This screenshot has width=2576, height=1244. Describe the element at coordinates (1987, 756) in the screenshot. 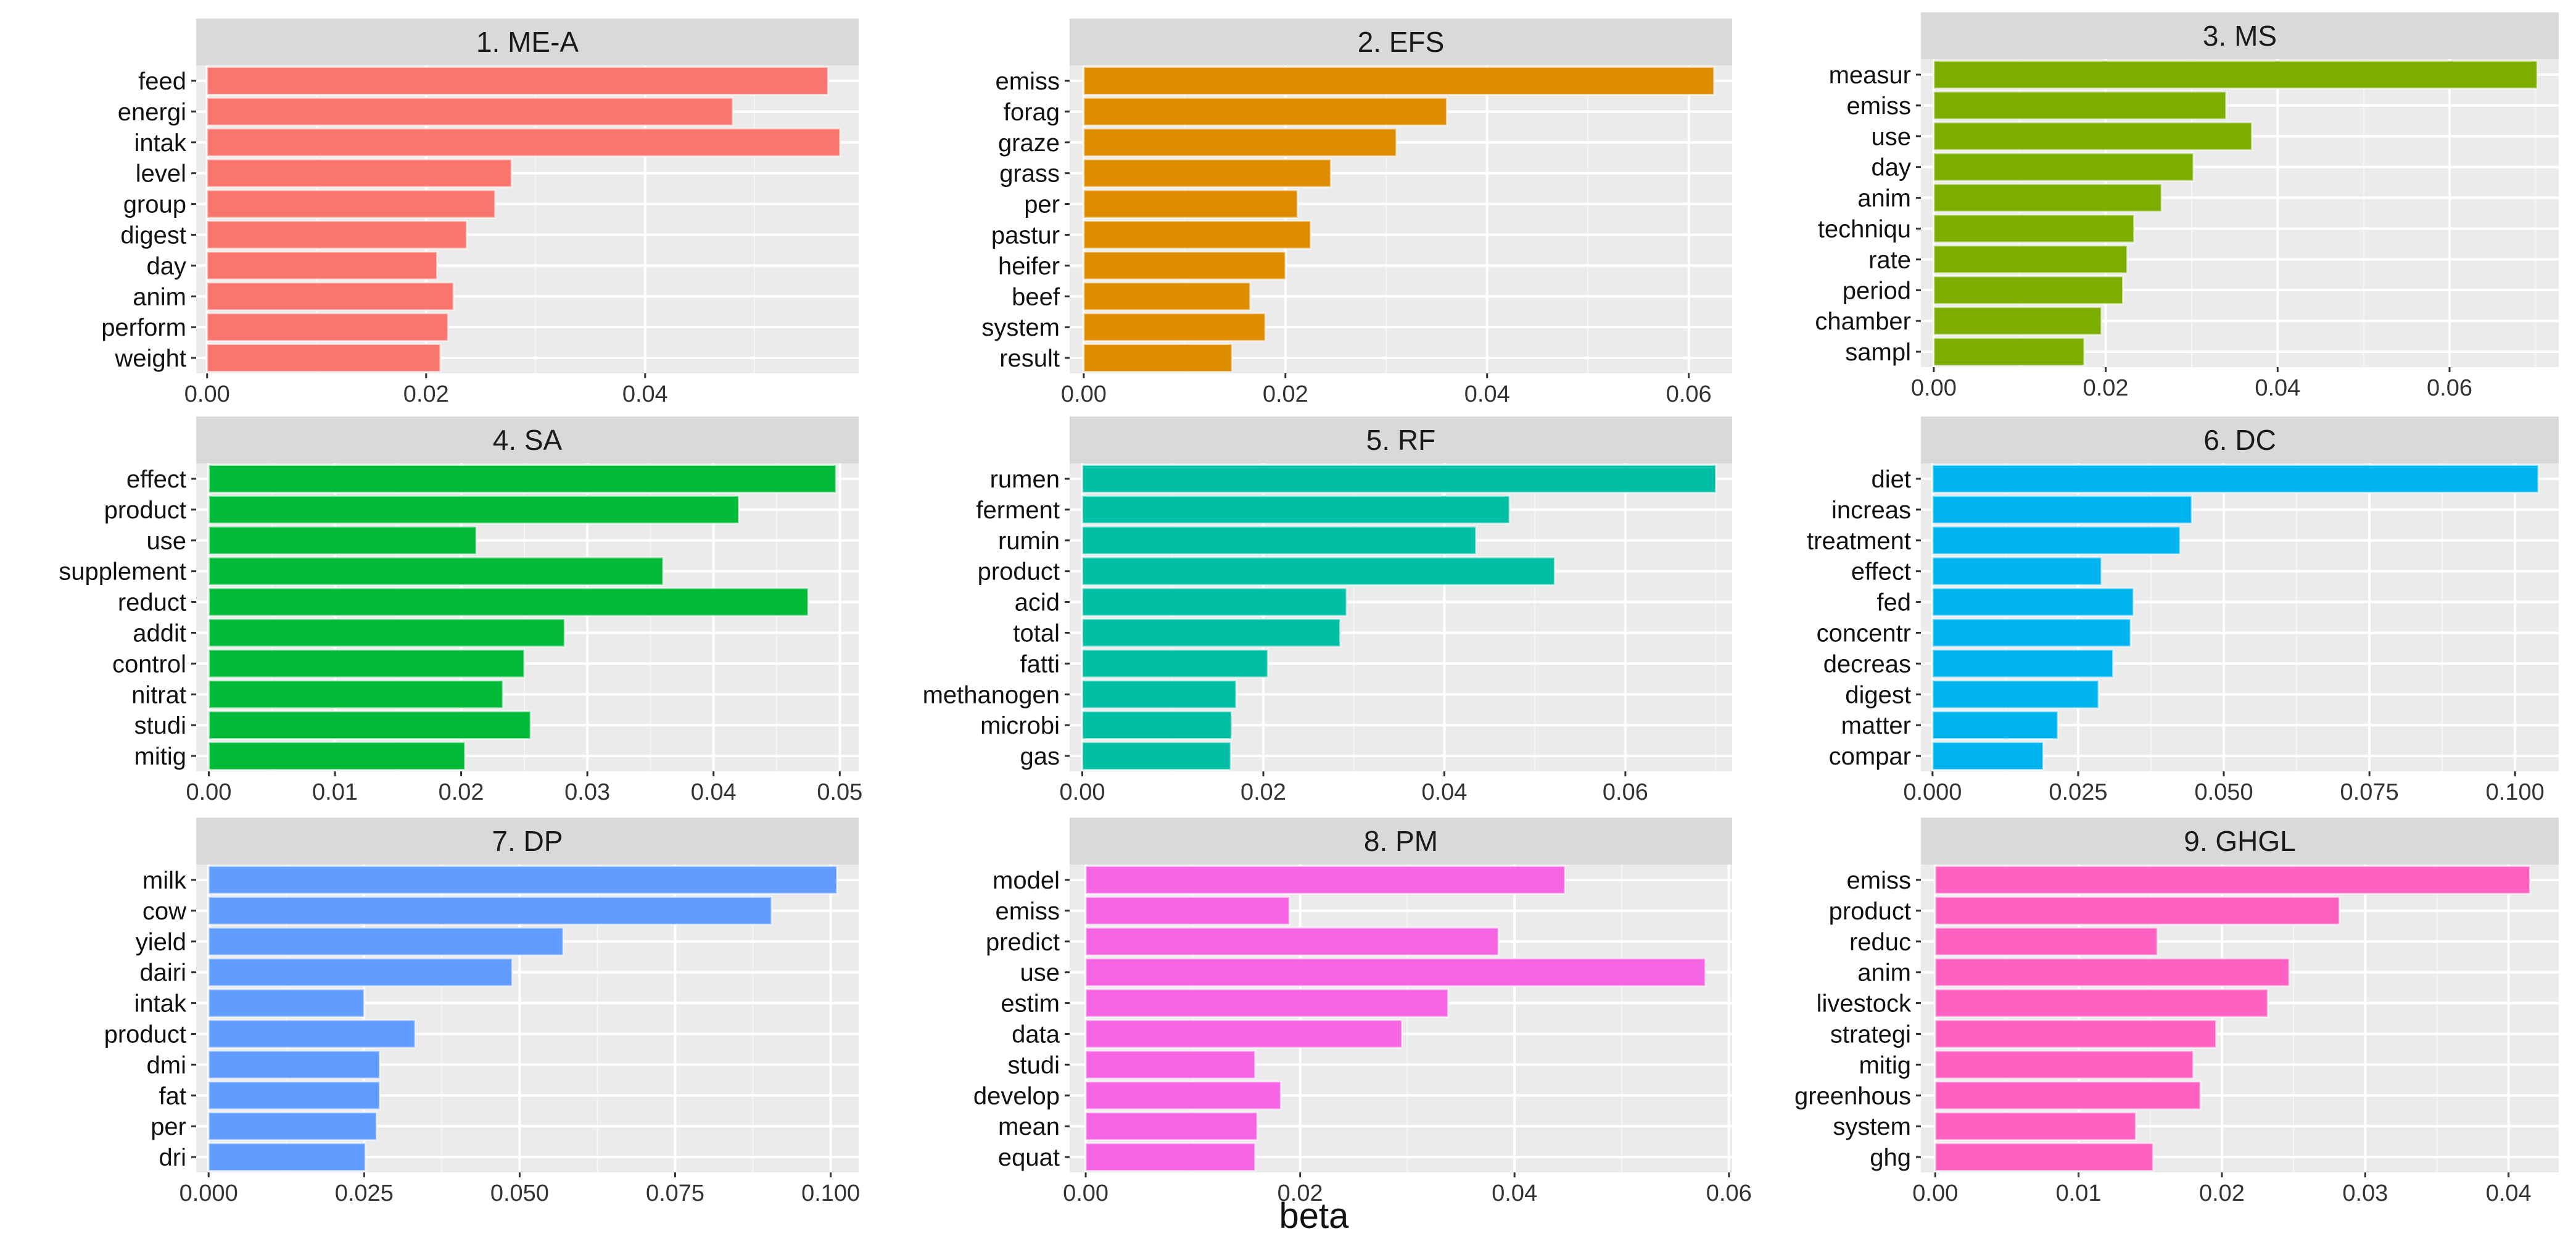

I see `bar-compar` at that location.